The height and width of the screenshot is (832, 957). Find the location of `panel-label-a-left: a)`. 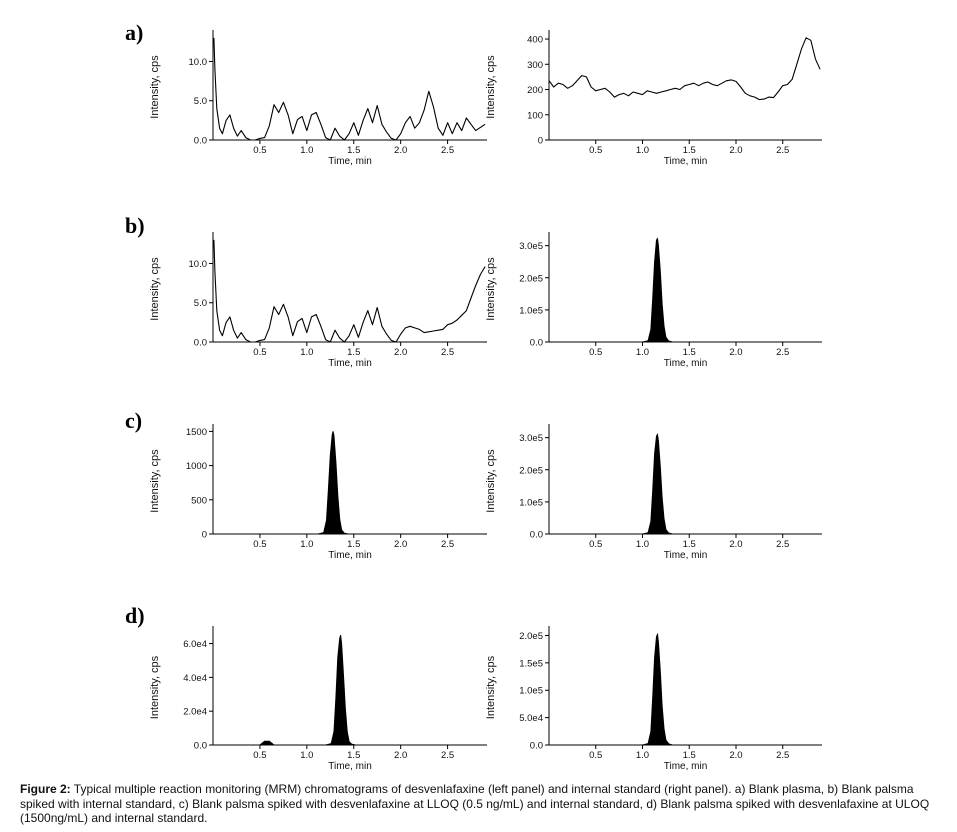

panel-label-a-left: a) is located at coordinates (134, 32).